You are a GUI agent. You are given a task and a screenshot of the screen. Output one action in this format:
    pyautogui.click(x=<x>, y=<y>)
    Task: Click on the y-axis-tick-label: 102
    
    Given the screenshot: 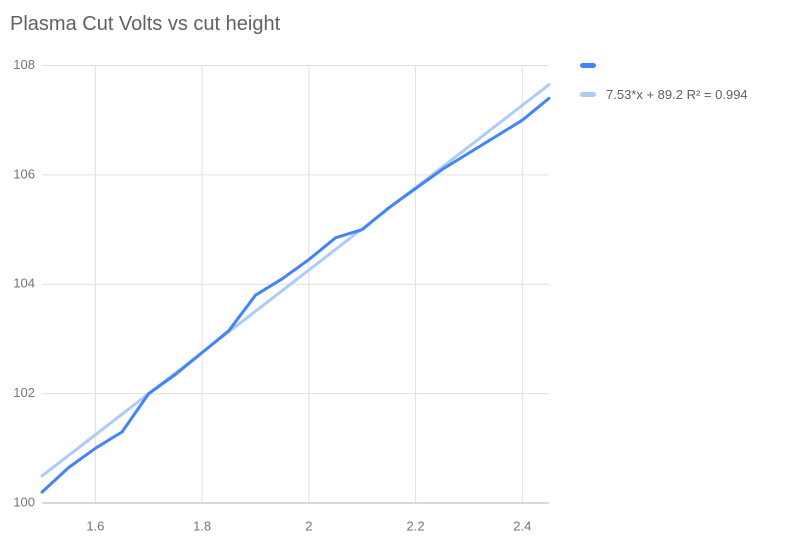 What is the action you would take?
    pyautogui.click(x=24, y=392)
    